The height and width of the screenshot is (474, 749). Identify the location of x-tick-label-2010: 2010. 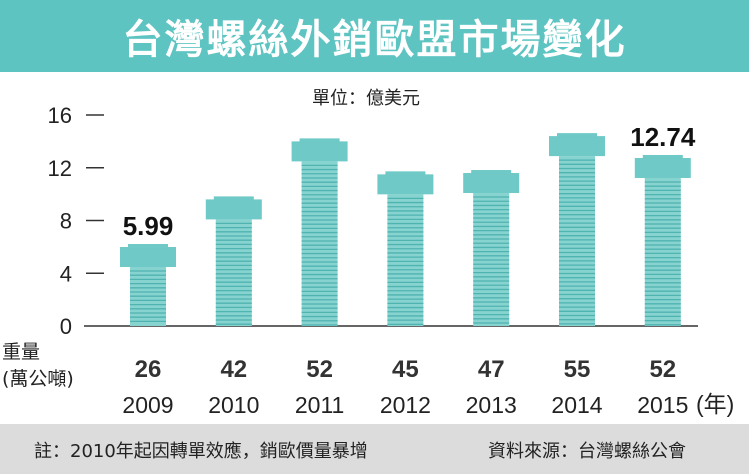
(233, 405).